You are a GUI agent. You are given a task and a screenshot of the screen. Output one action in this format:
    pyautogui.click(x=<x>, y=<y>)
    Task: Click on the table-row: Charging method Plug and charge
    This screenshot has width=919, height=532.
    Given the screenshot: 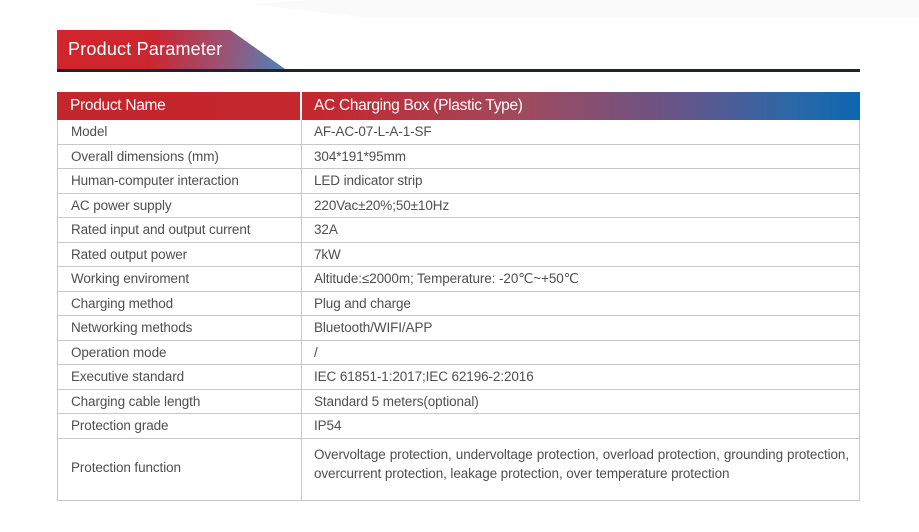 What is the action you would take?
    pyautogui.click(x=458, y=303)
    